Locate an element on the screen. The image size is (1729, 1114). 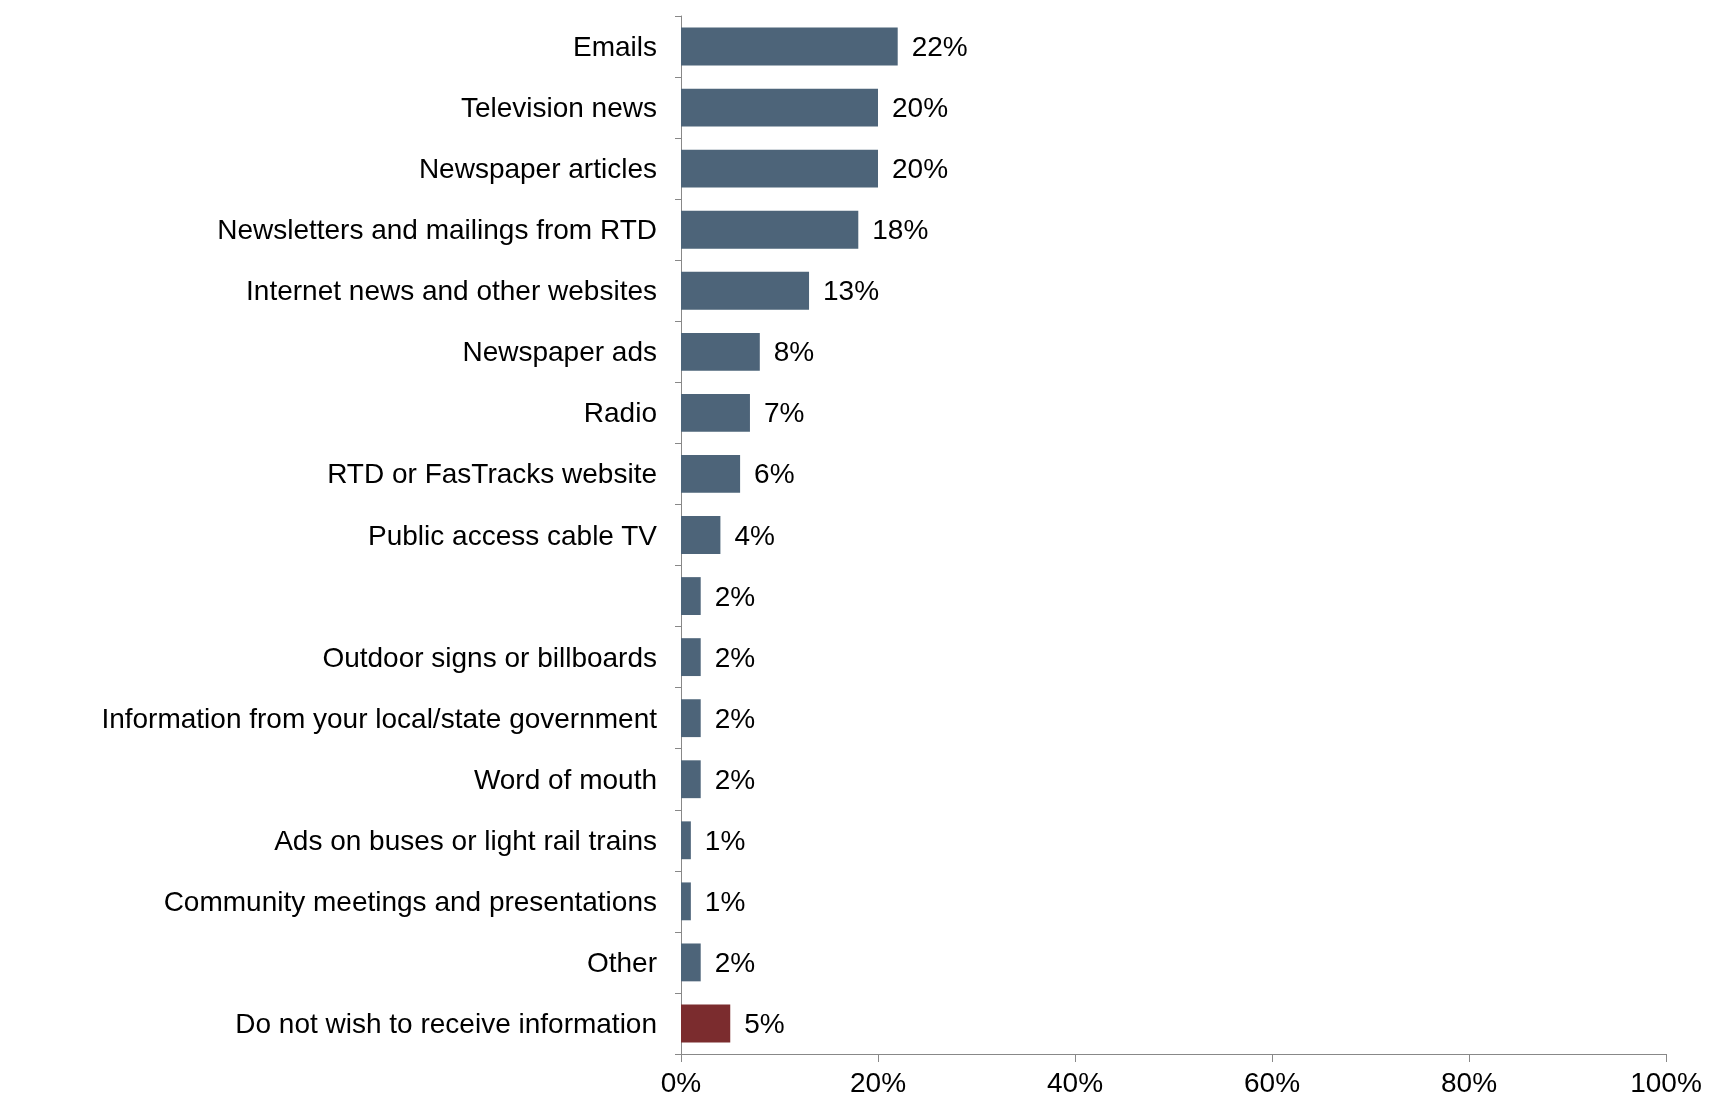
y-tick-label: Public access cable TV is located at coordinates (513, 535).